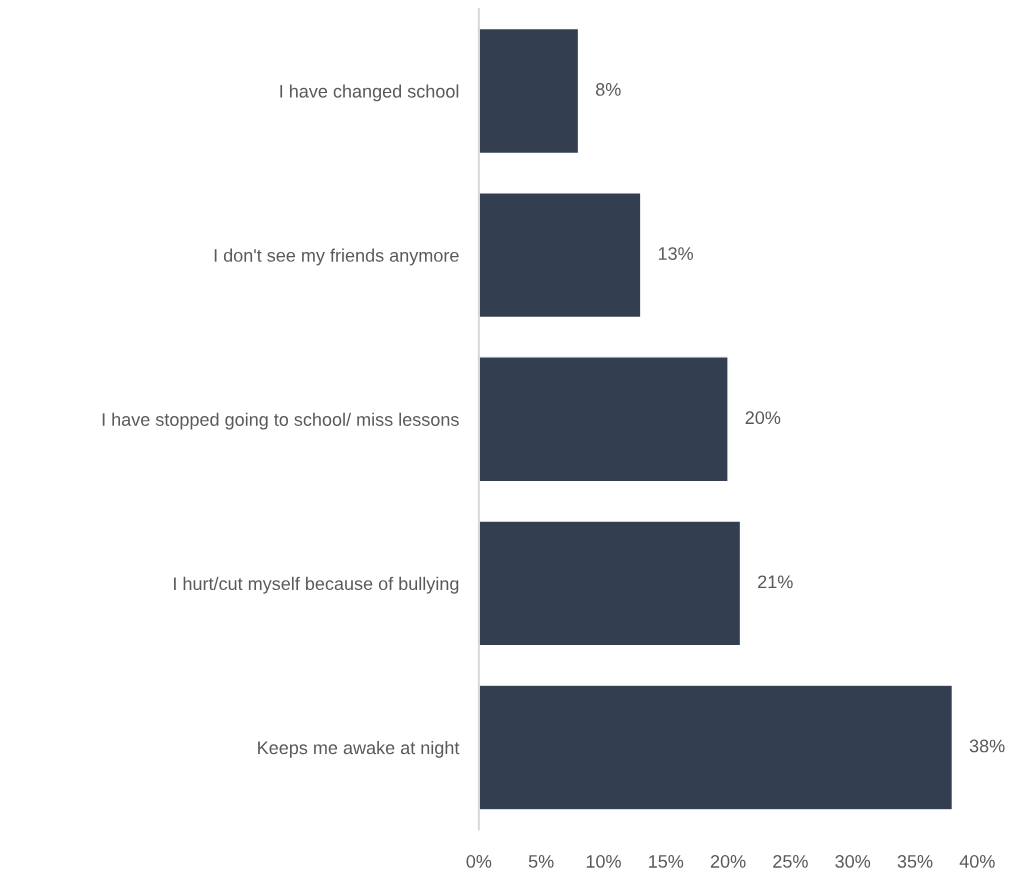 Image resolution: width=1032 pixels, height=892 pixels. What do you see at coordinates (479, 861) in the screenshot?
I see `x-tick-label: 0%` at bounding box center [479, 861].